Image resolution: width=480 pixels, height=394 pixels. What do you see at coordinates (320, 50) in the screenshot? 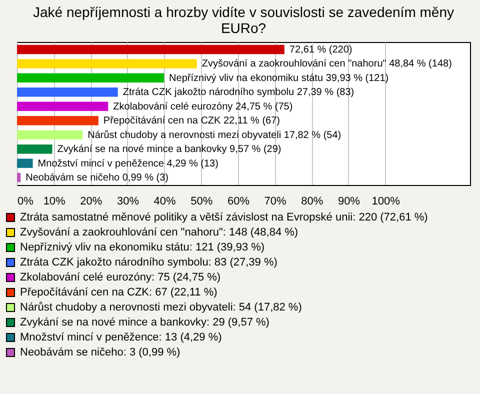
I see `data-label: 72,61 % (220)` at bounding box center [320, 50].